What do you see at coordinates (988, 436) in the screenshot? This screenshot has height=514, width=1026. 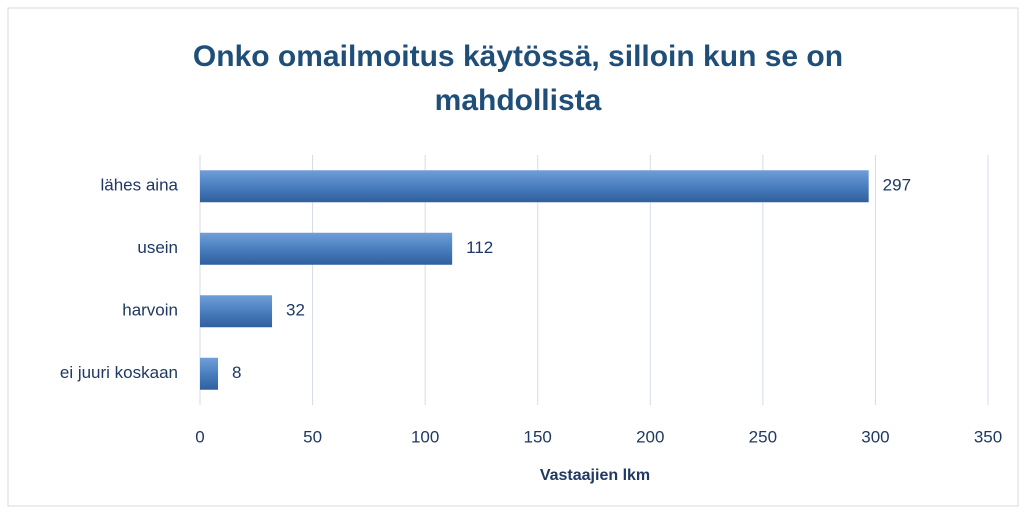 I see `x-tick-label: 350` at bounding box center [988, 436].